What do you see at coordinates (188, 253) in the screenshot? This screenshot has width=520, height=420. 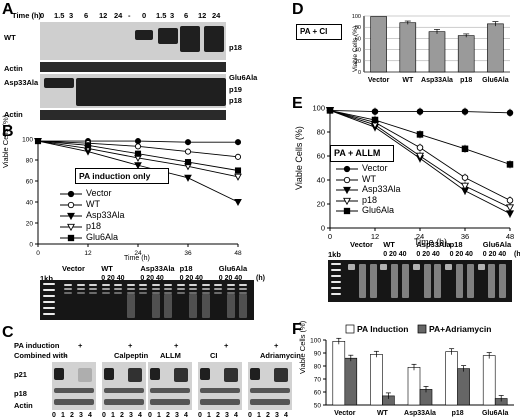 I see `x-tick-label: 36` at bounding box center [188, 253].